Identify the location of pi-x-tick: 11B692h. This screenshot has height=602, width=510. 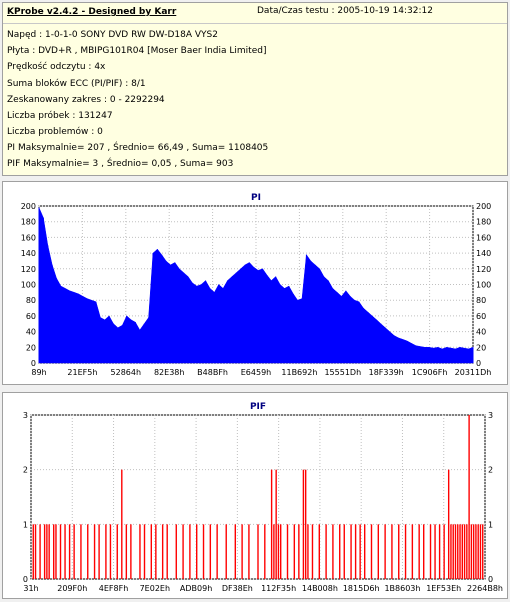
(299, 372).